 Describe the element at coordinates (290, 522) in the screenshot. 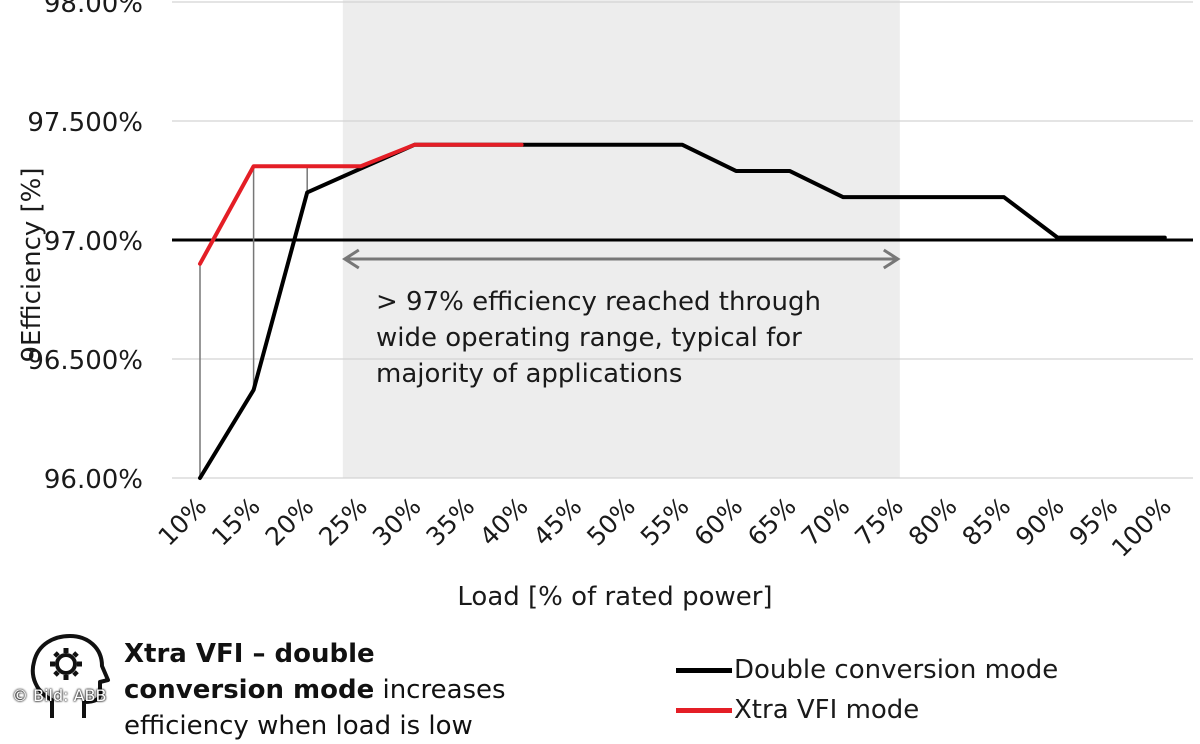

I see `x-tick-label: 20%` at that location.